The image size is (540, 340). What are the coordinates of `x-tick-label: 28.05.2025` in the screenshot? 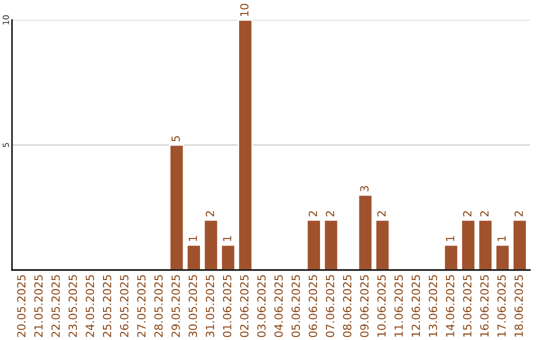 It's located at (158, 306).